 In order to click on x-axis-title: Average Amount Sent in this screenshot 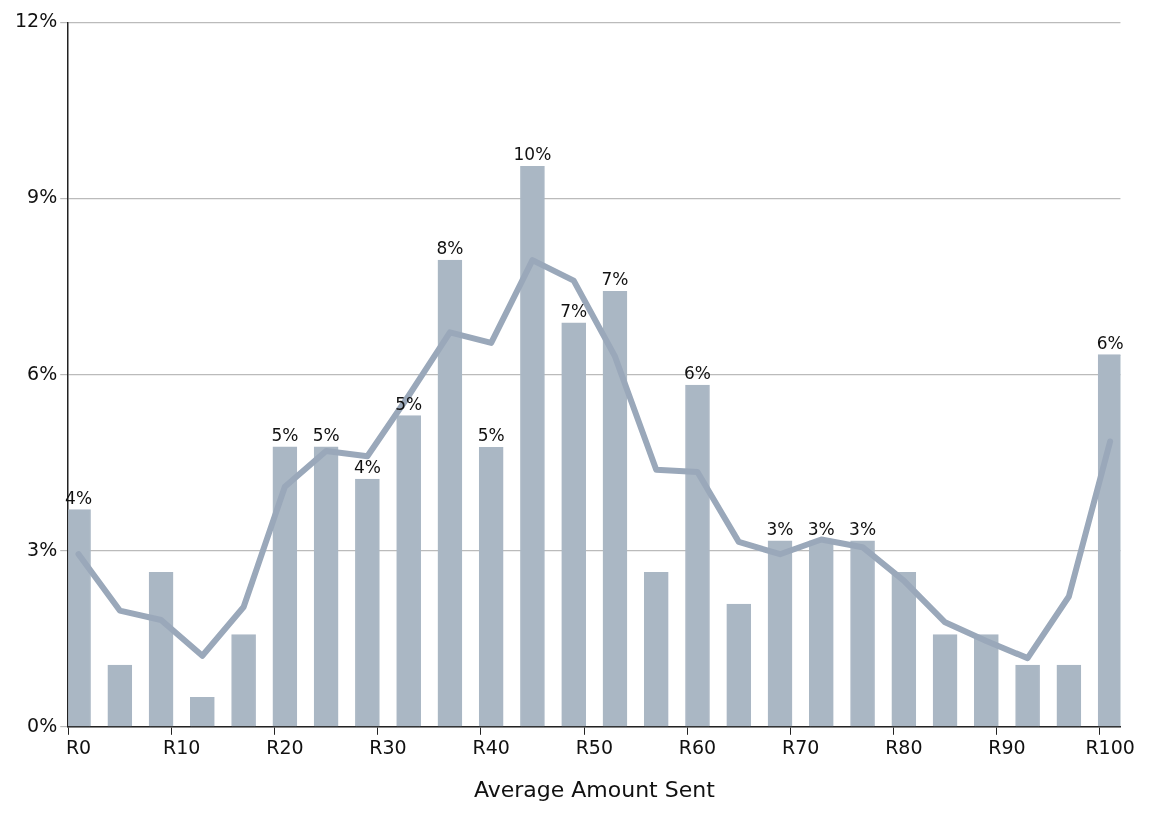, I will do `click(594, 789)`.